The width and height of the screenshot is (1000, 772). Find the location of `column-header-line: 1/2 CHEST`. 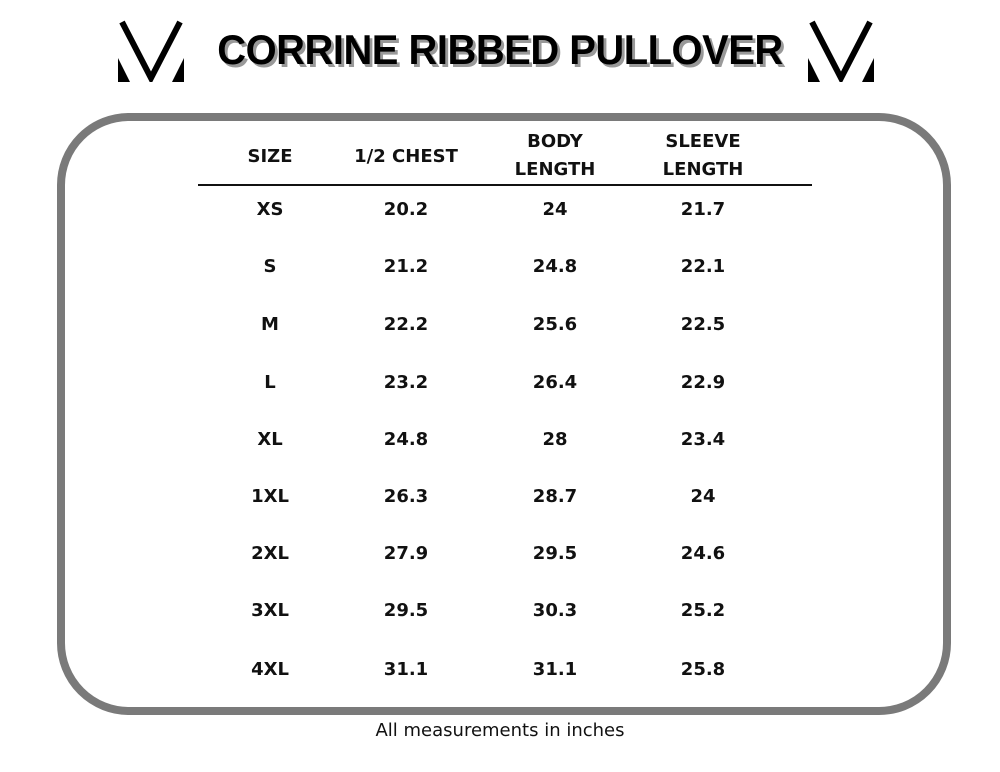

column-header-line: 1/2 CHEST is located at coordinates (406, 156).